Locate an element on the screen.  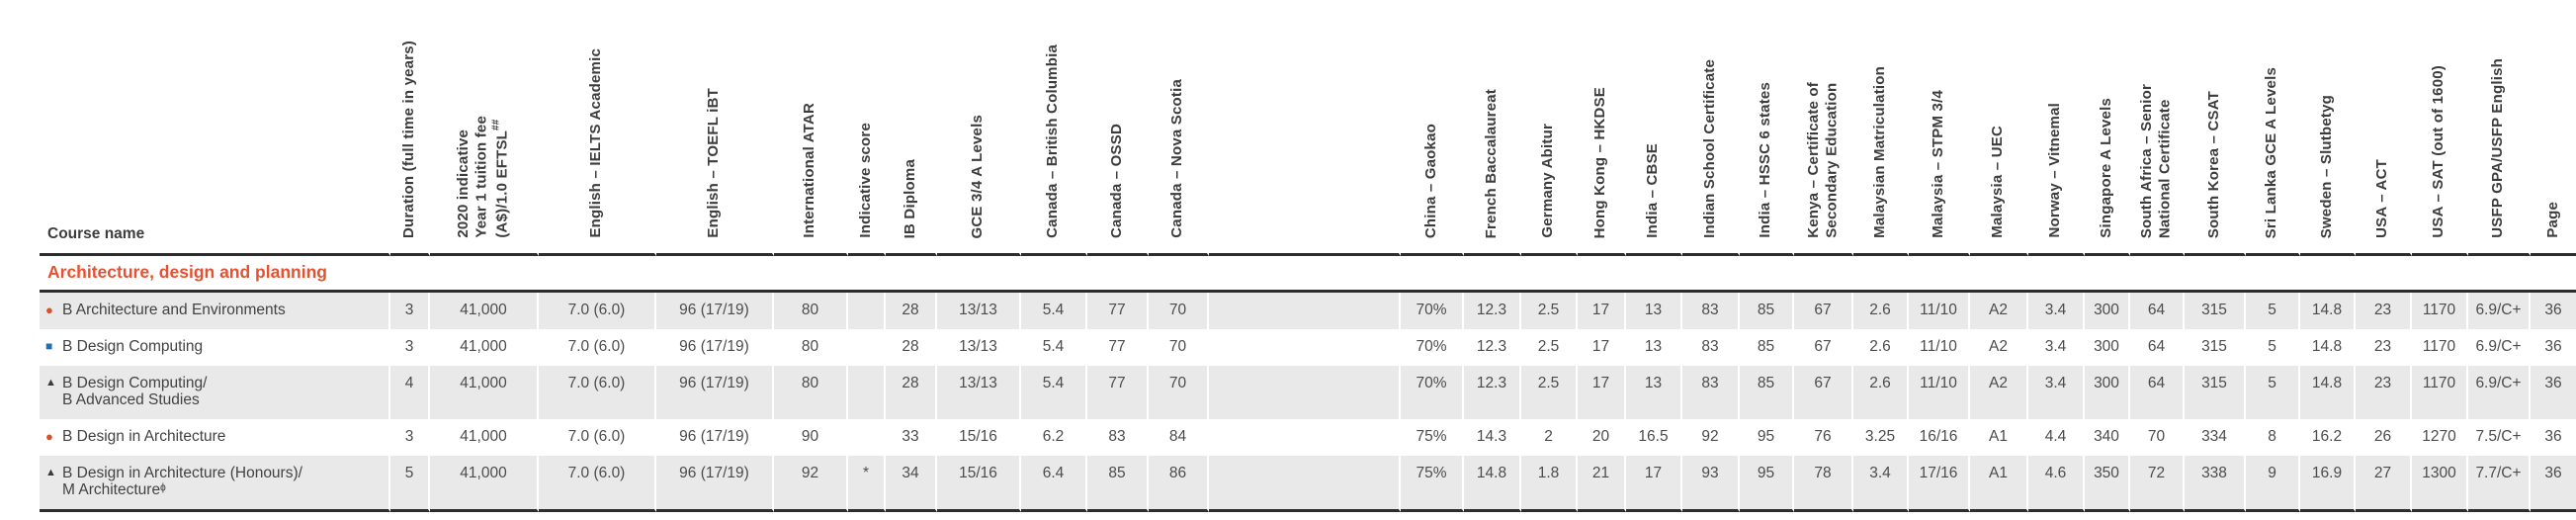
col-header-canada_ossd: Canada – OSSD is located at coordinates (1118, 128).